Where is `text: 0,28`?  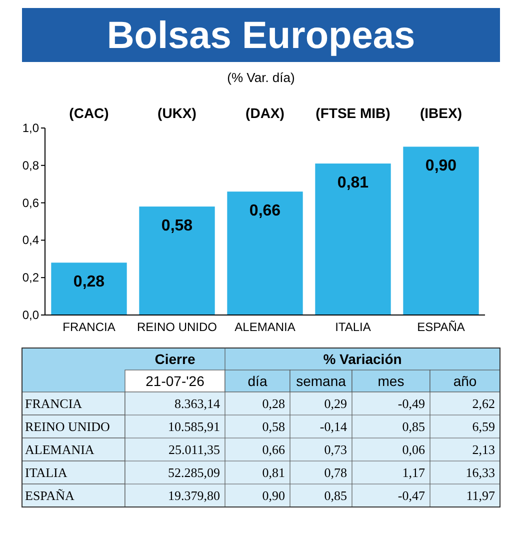
text: 0,28 is located at coordinates (273, 403).